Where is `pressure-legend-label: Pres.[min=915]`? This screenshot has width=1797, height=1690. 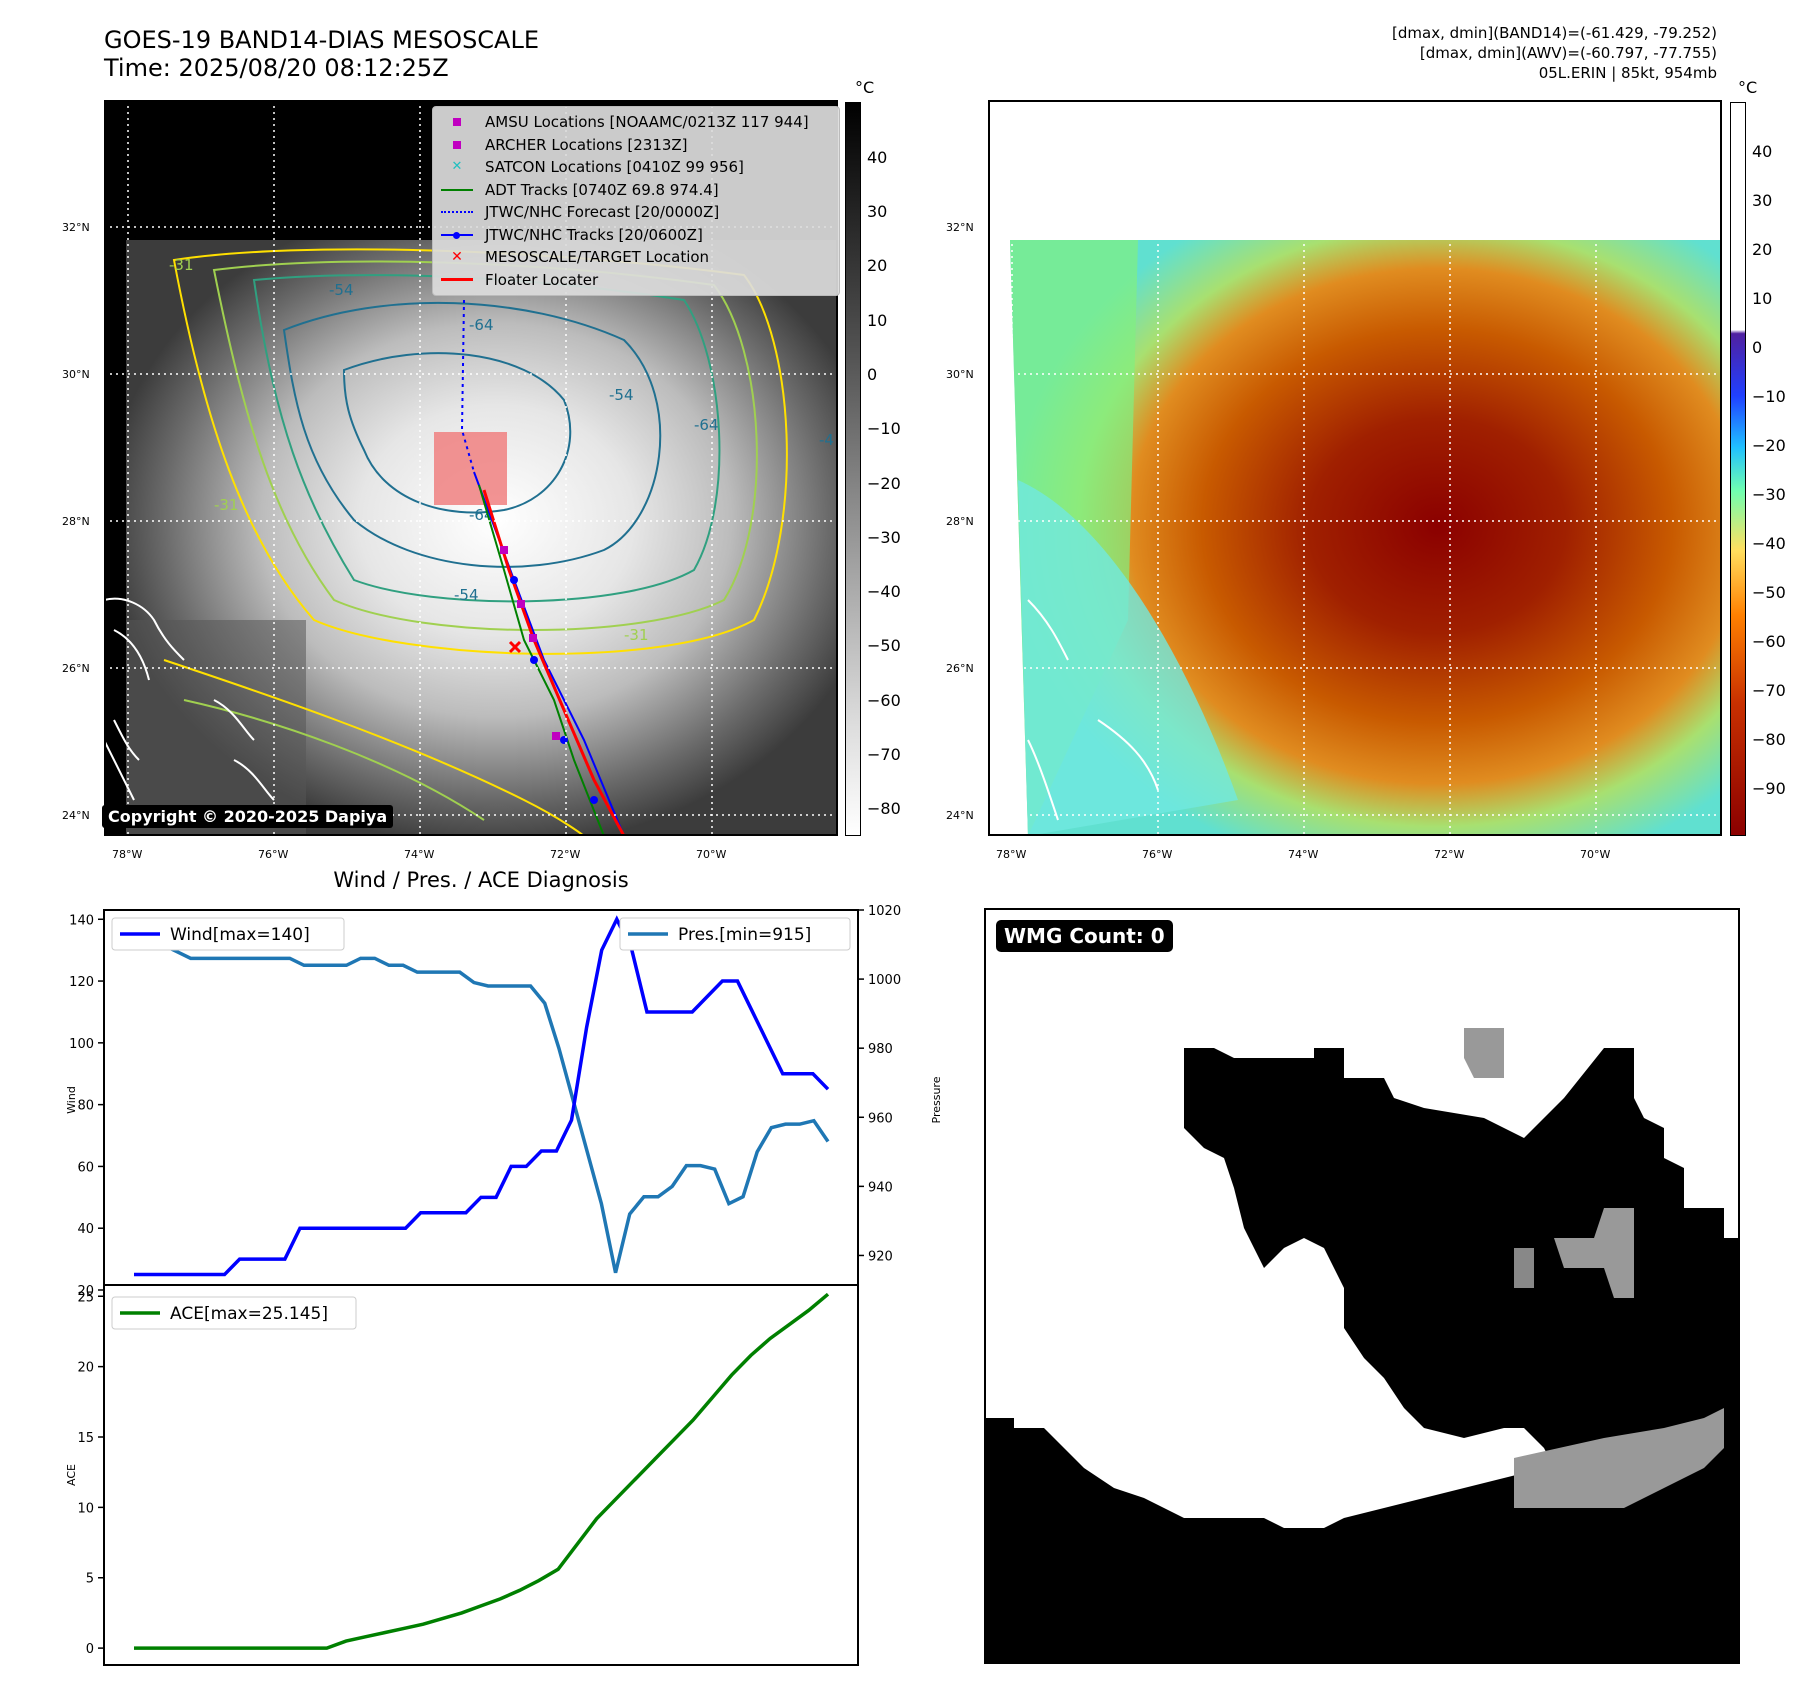
pressure-legend-label: Pres.[min=915] is located at coordinates (744, 935).